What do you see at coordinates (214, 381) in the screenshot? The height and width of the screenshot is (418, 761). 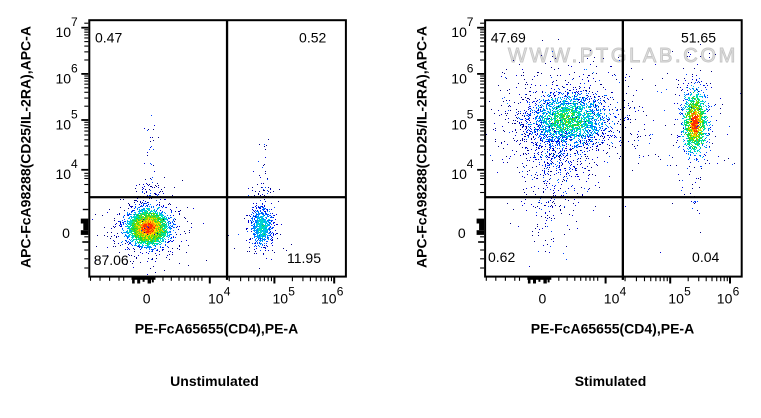 I see `svg-text: Unstimulated` at bounding box center [214, 381].